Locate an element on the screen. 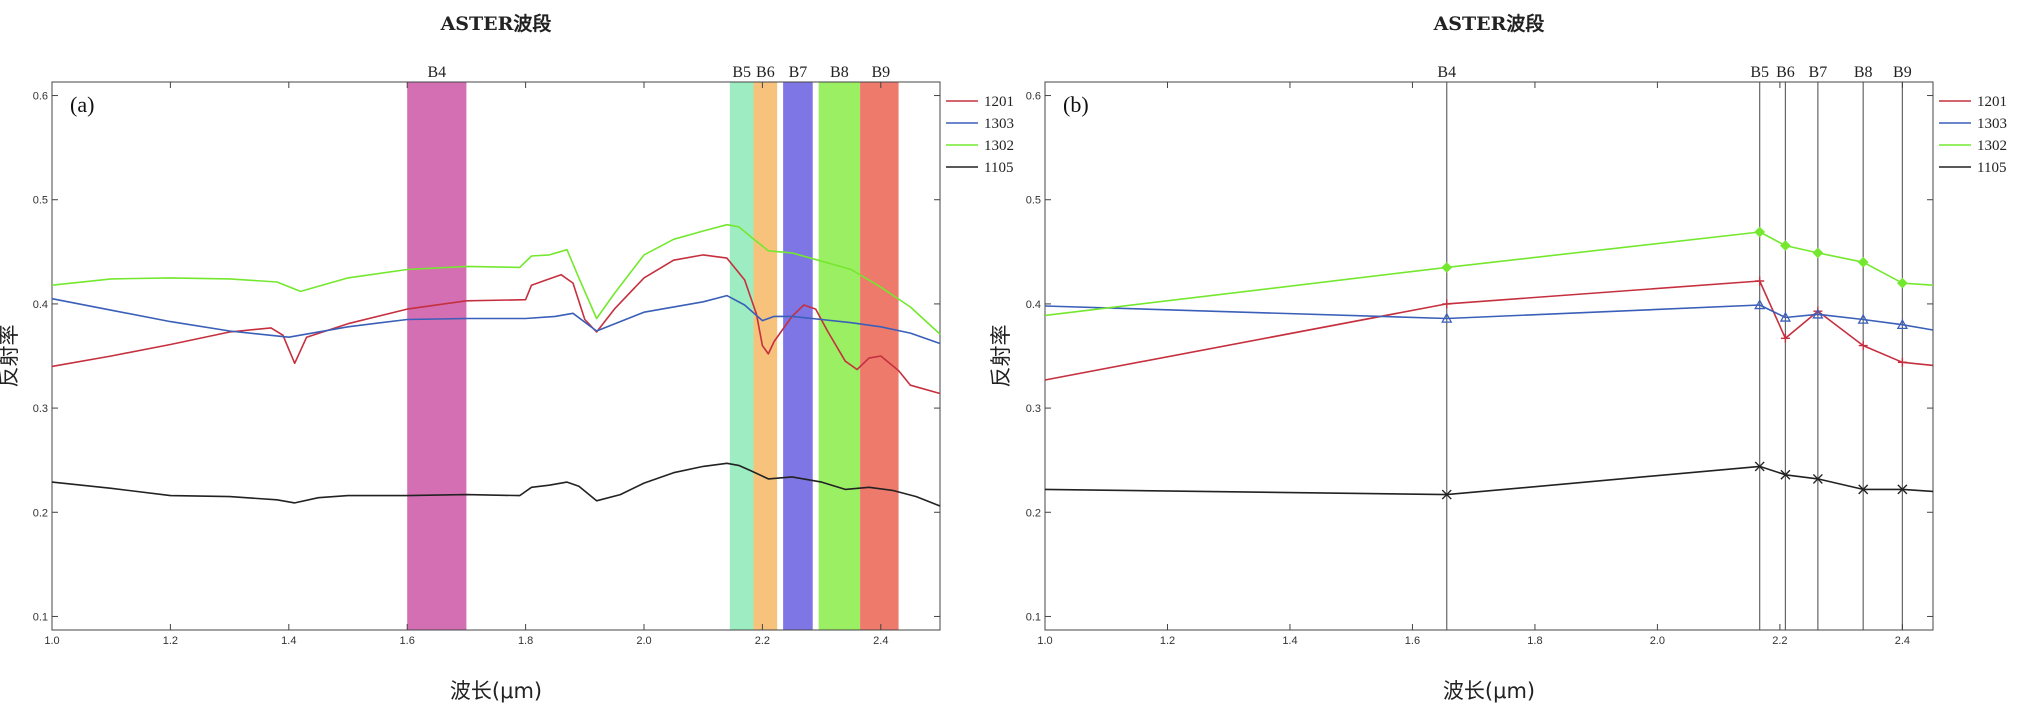 The height and width of the screenshot is (711, 2020). band-region-b4 is located at coordinates (437, 356).